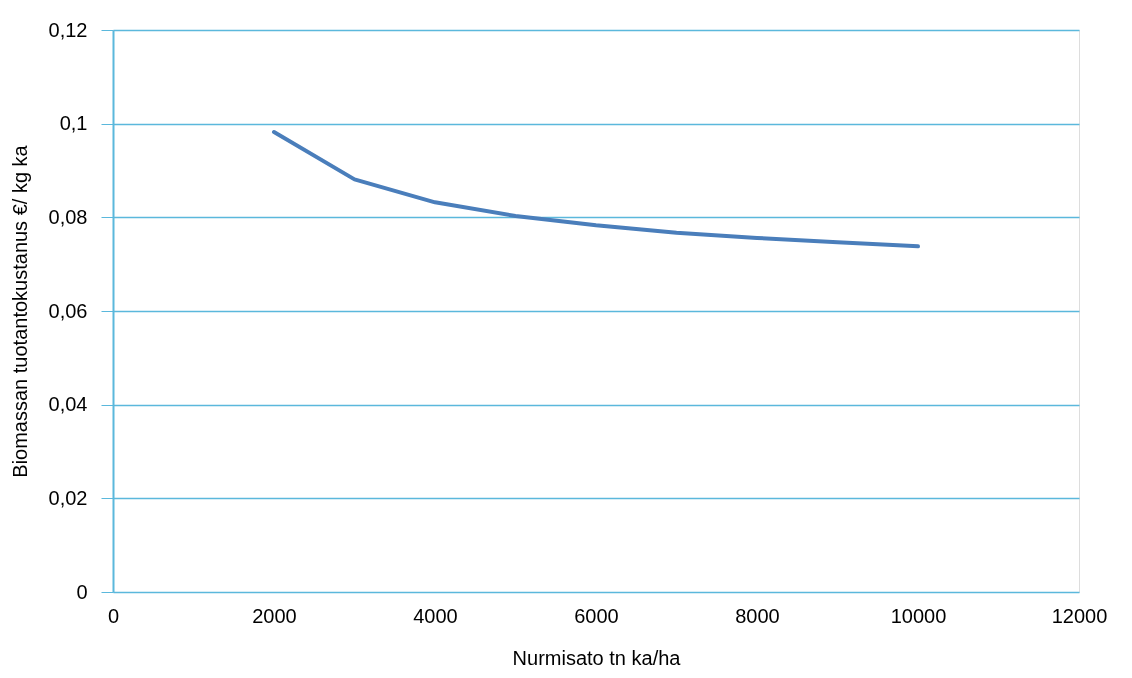 This screenshot has width=1132, height=678. I want to click on line-series, so click(596, 189).